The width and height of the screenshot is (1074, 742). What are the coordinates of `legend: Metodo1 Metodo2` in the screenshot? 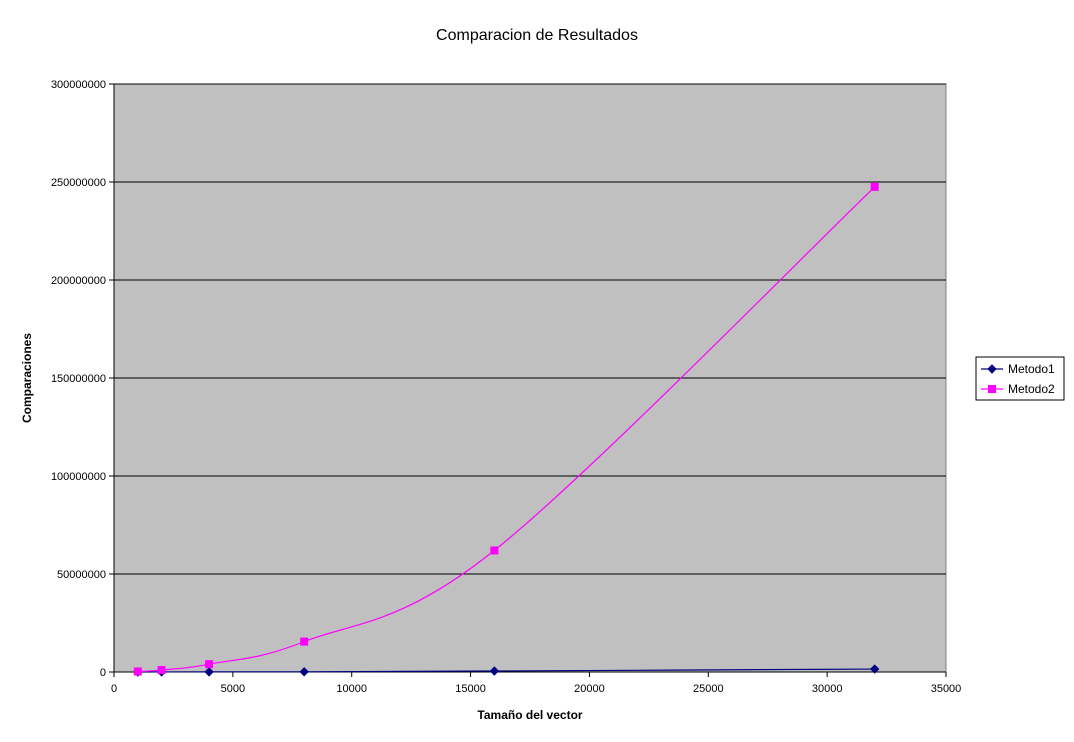 It's located at (1020, 378).